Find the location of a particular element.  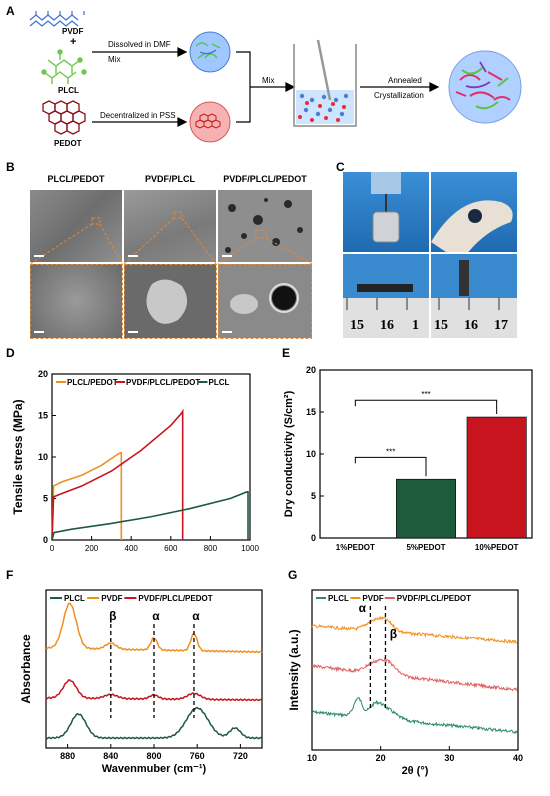

panel-label-c: C is located at coordinates (340, 167).